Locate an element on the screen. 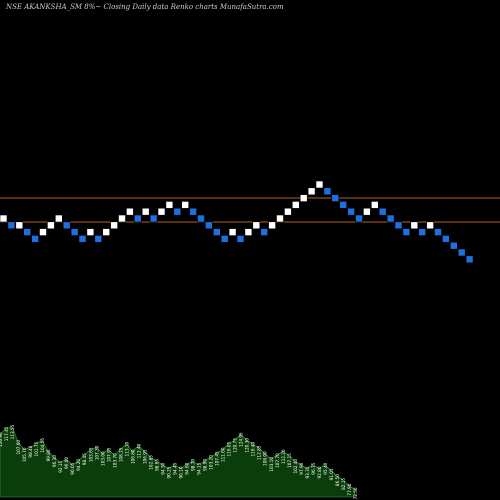  volume-label: 108.25 is located at coordinates (120, 454).